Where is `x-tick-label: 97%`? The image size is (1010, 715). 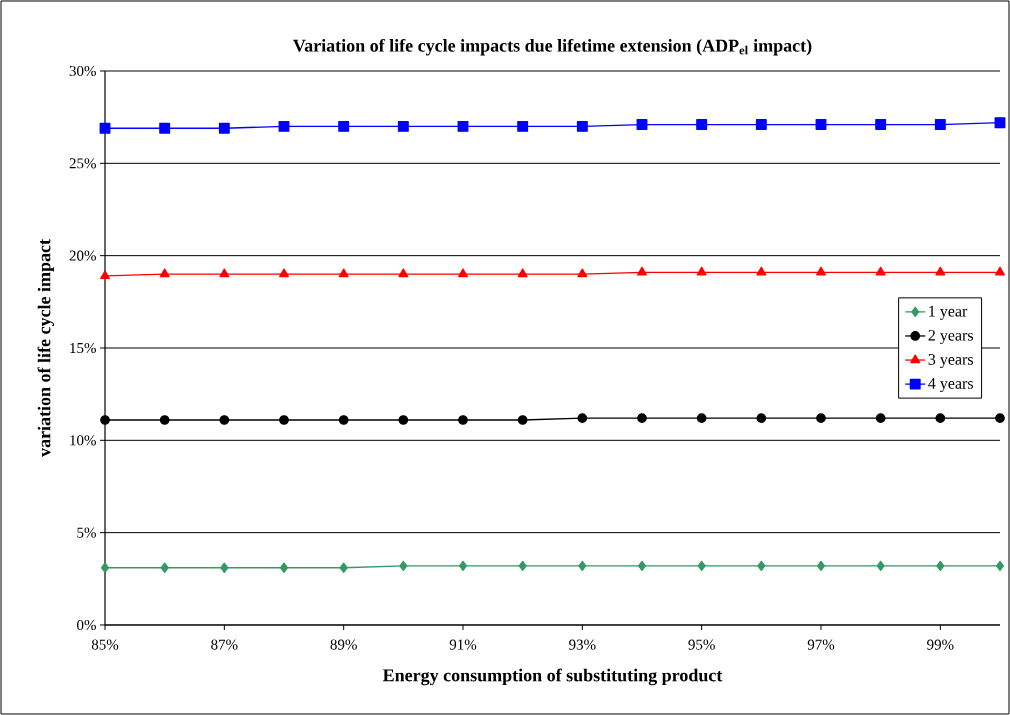
x-tick-label: 97% is located at coordinates (821, 644).